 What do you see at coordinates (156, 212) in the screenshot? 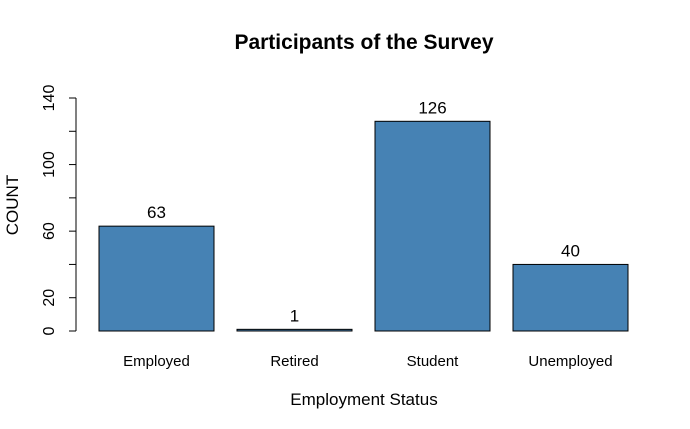
I see `data-label: 63` at bounding box center [156, 212].